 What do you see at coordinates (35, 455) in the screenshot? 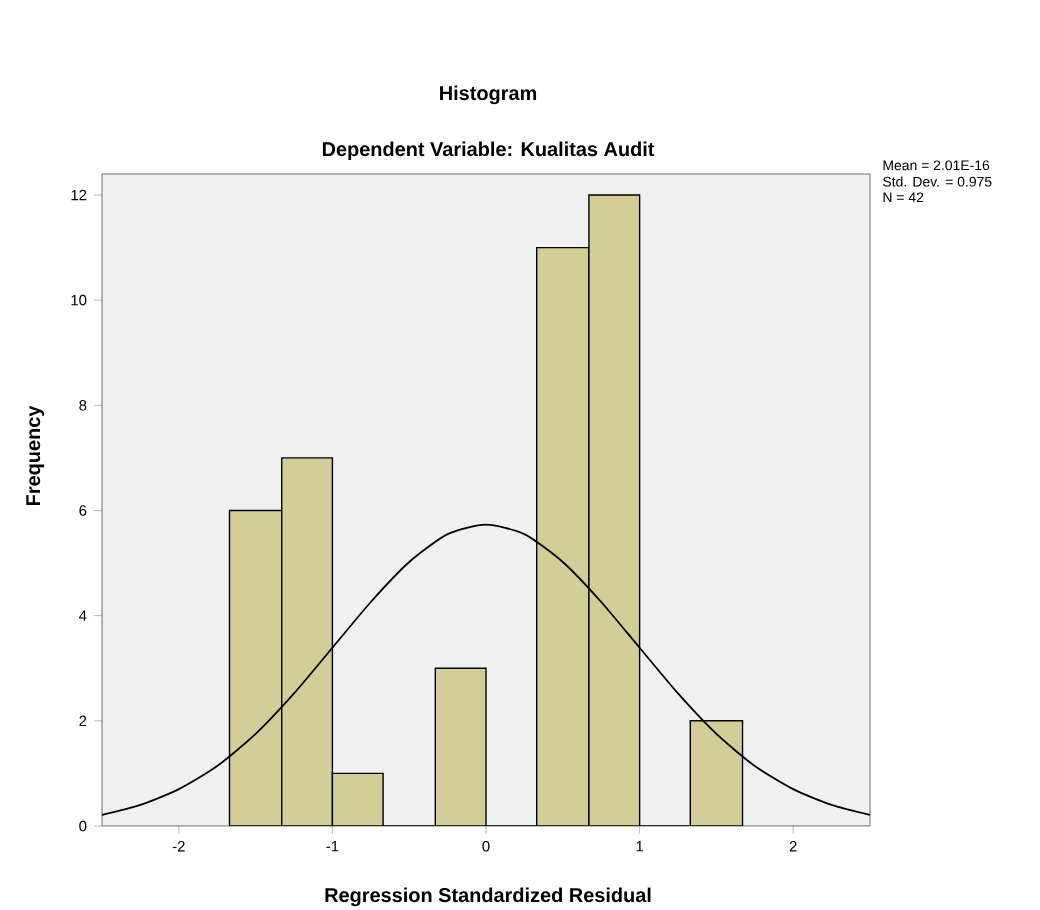
I see `y-axis-title: Frequency` at bounding box center [35, 455].